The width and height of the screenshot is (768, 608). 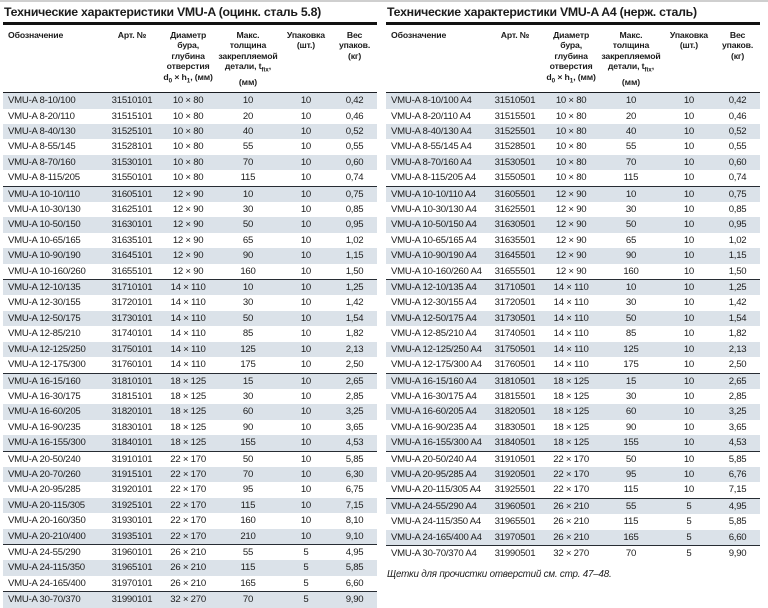 I want to click on table-cell: VMU-A 24-165/400, so click(x=53, y=584).